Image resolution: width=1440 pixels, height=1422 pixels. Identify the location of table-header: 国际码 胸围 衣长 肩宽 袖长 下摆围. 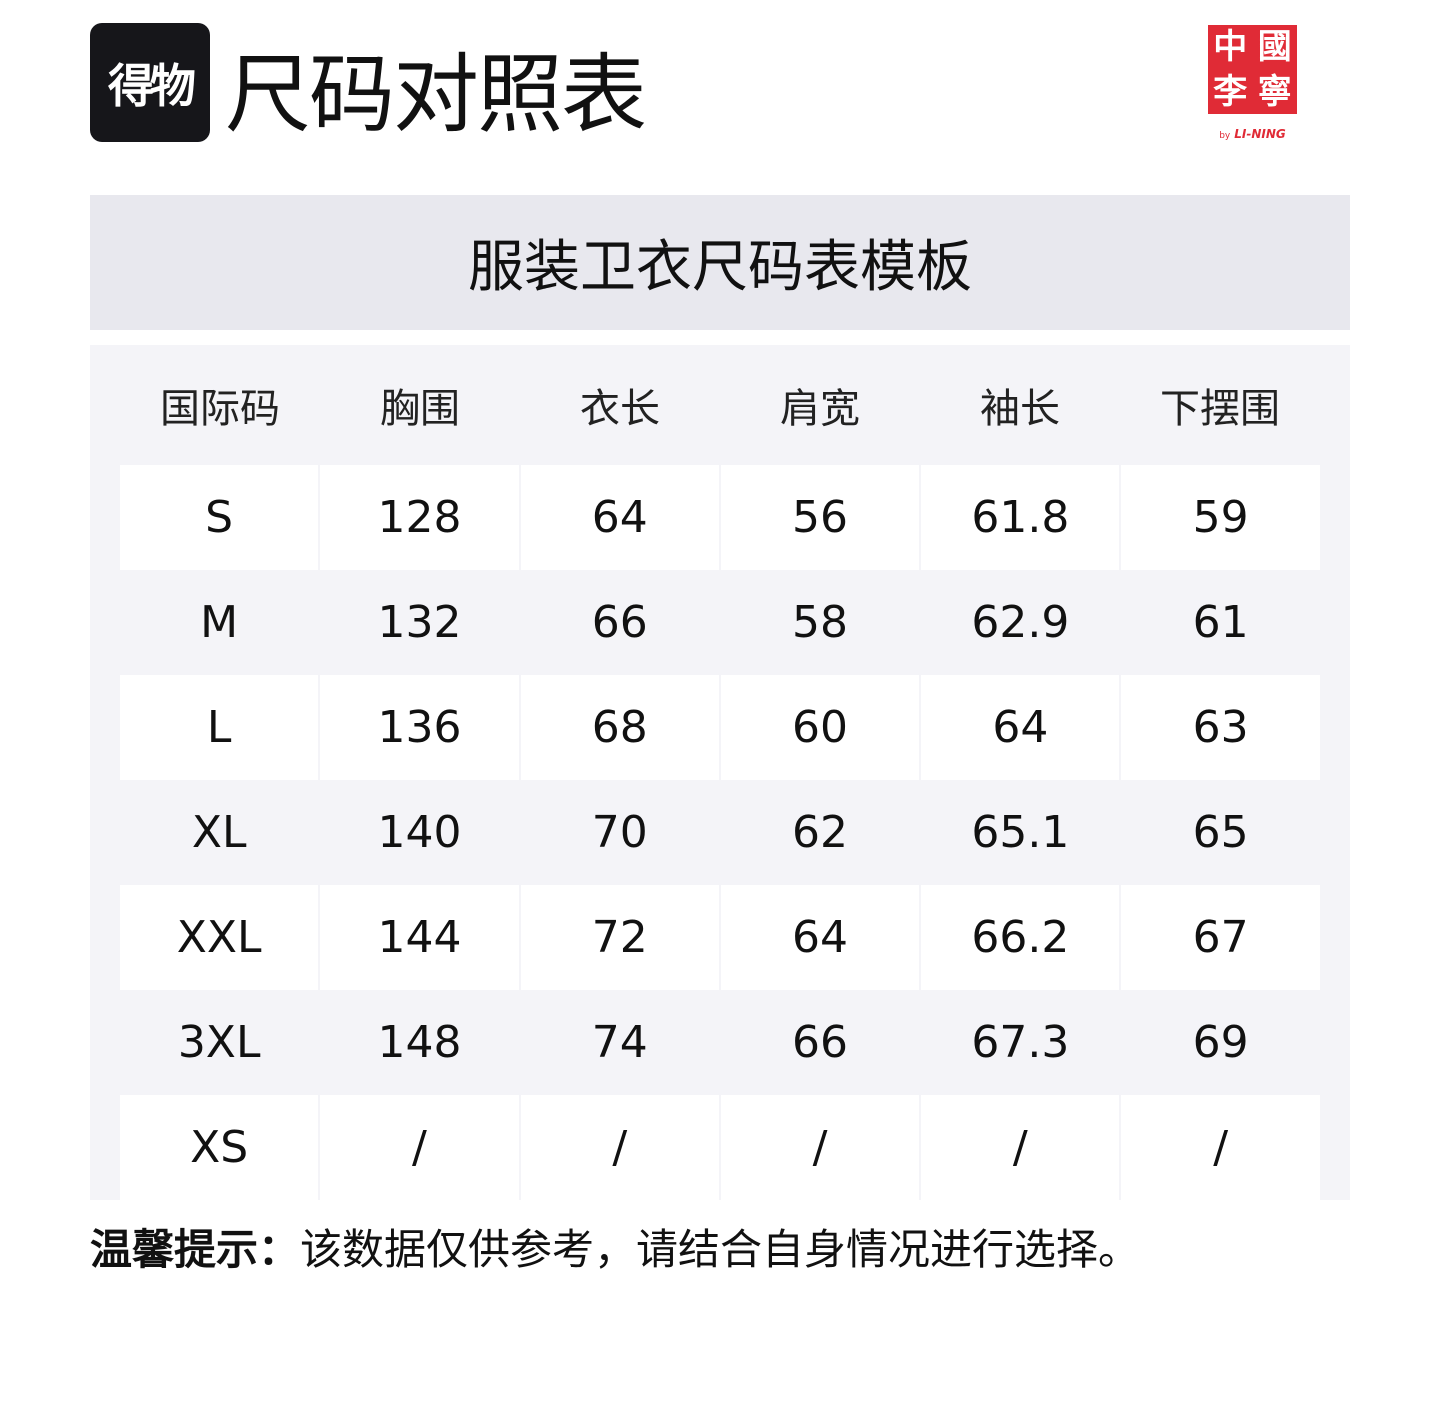
(720, 405).